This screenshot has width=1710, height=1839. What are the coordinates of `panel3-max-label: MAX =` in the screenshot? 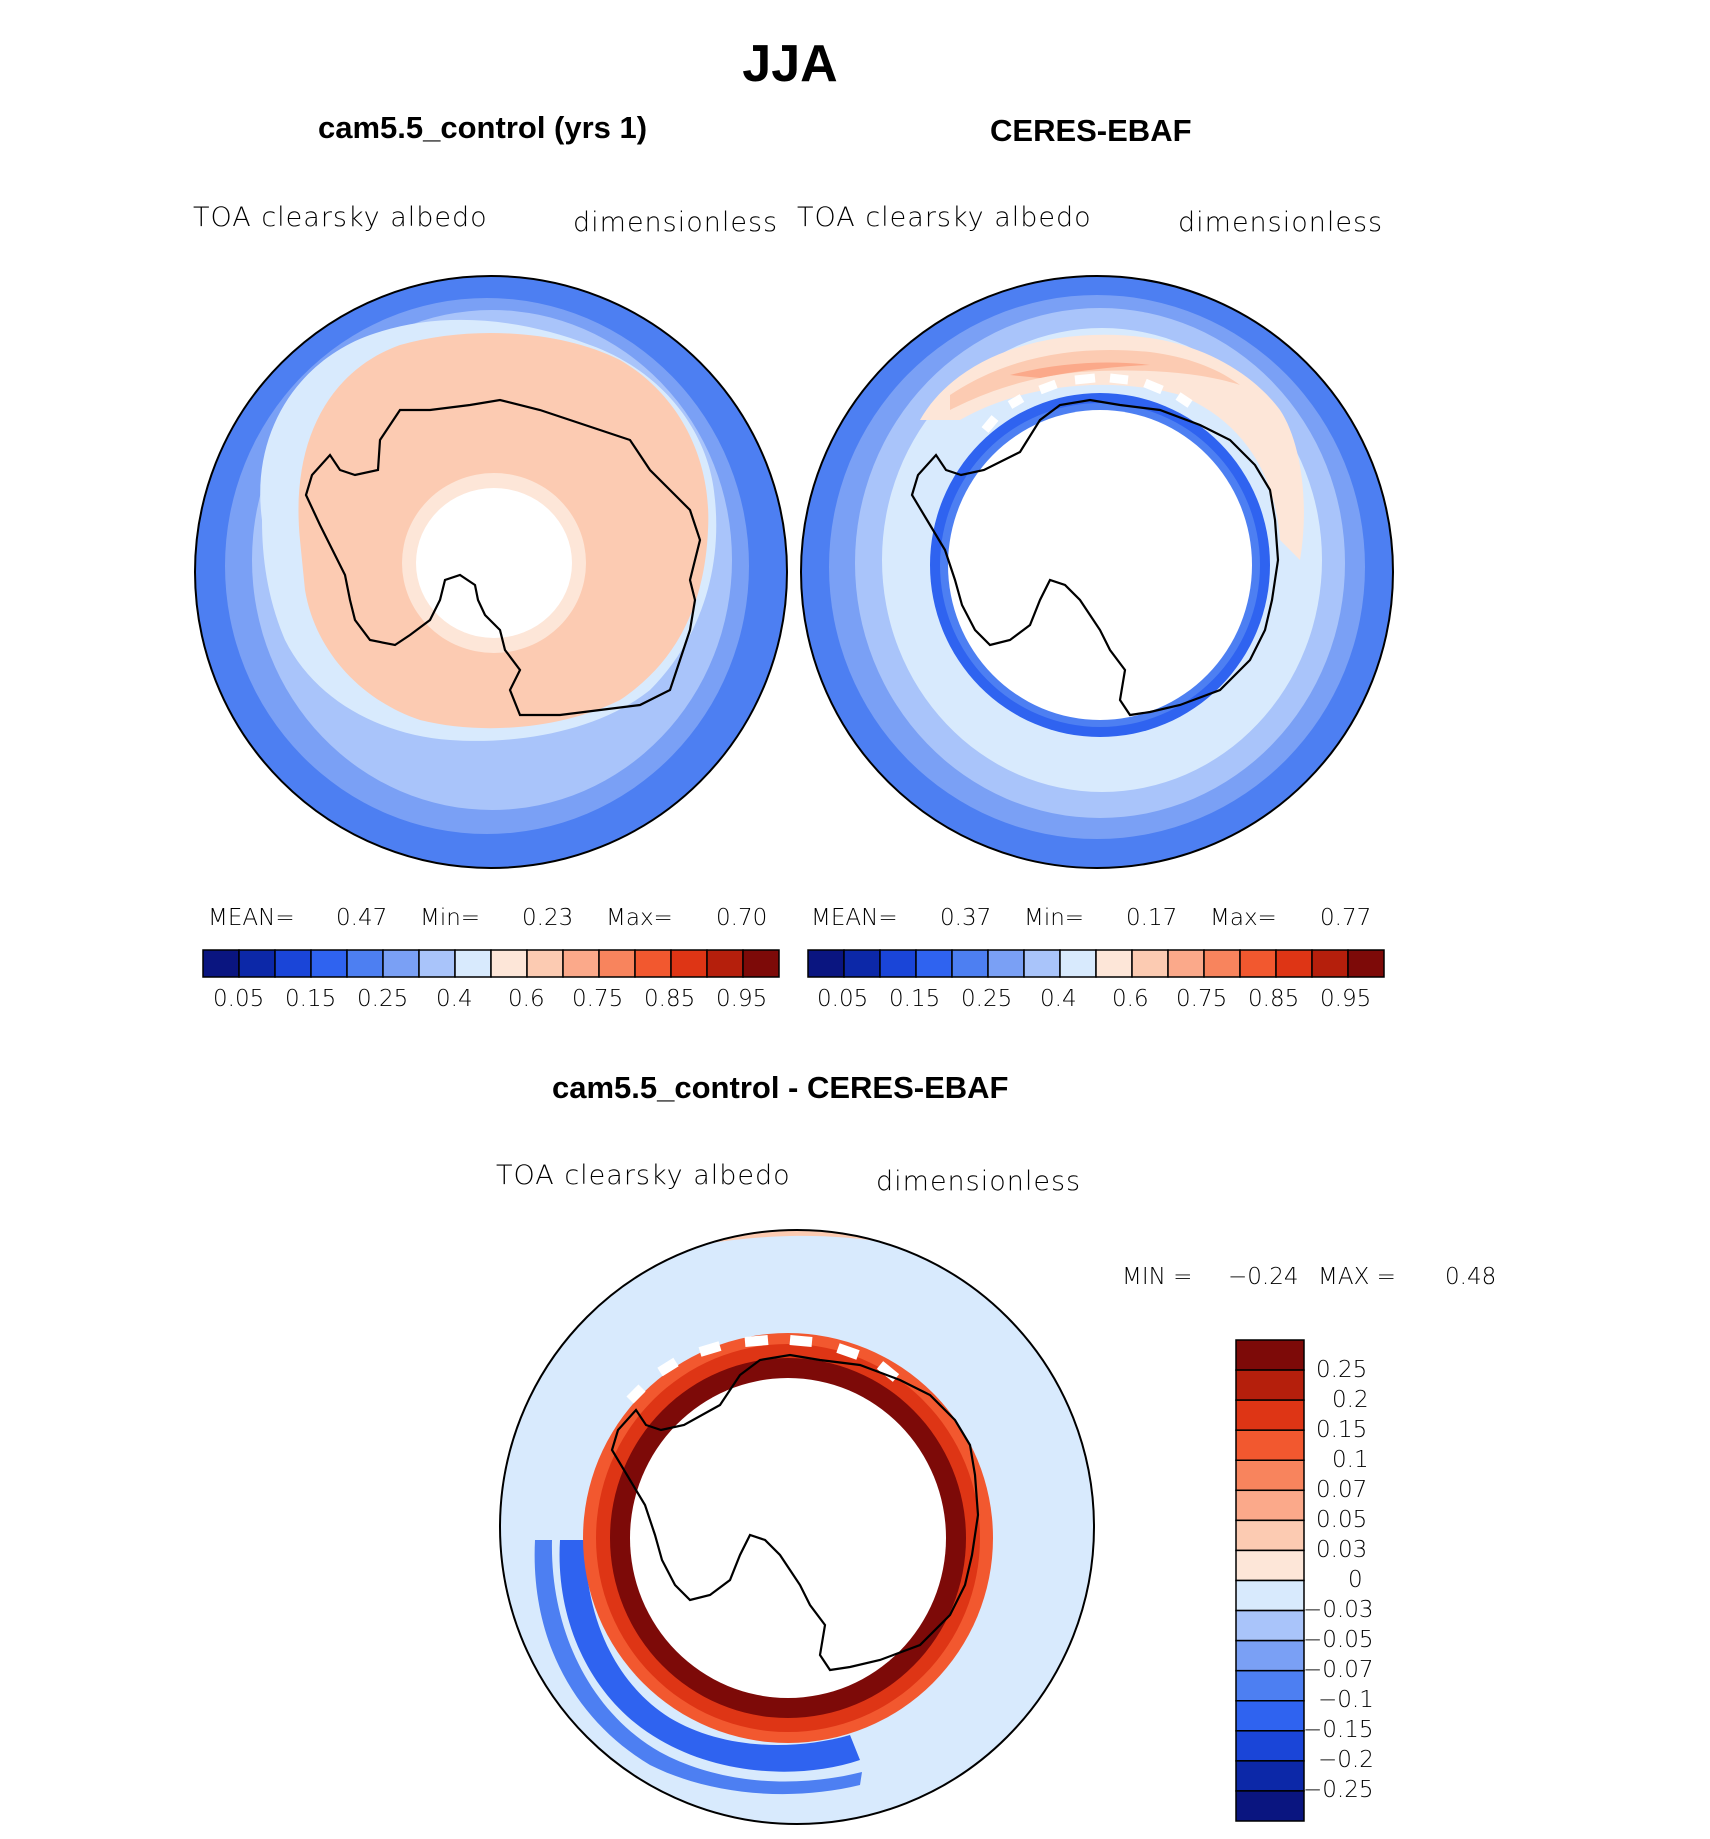 It's located at (1357, 1277).